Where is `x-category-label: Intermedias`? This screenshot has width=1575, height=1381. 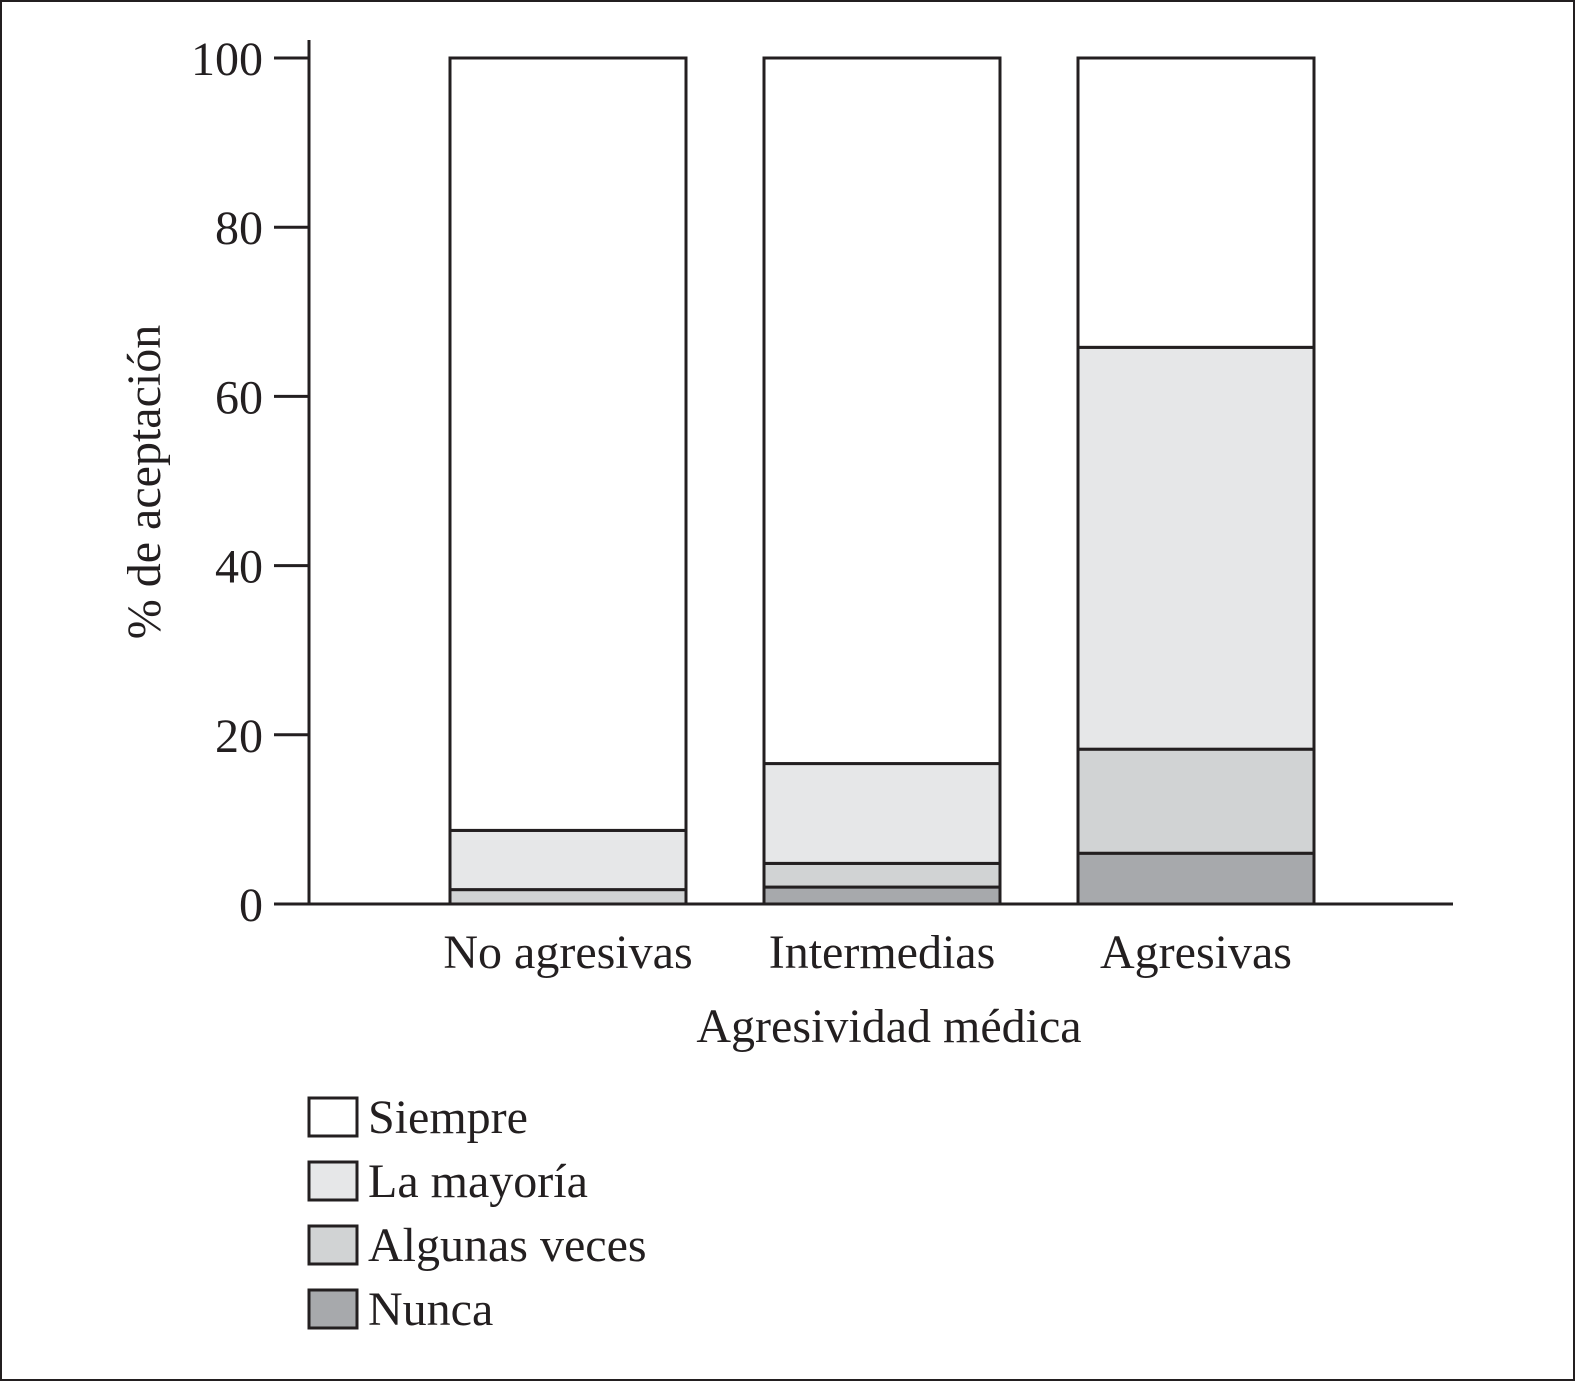 x-category-label: Intermedias is located at coordinates (882, 952).